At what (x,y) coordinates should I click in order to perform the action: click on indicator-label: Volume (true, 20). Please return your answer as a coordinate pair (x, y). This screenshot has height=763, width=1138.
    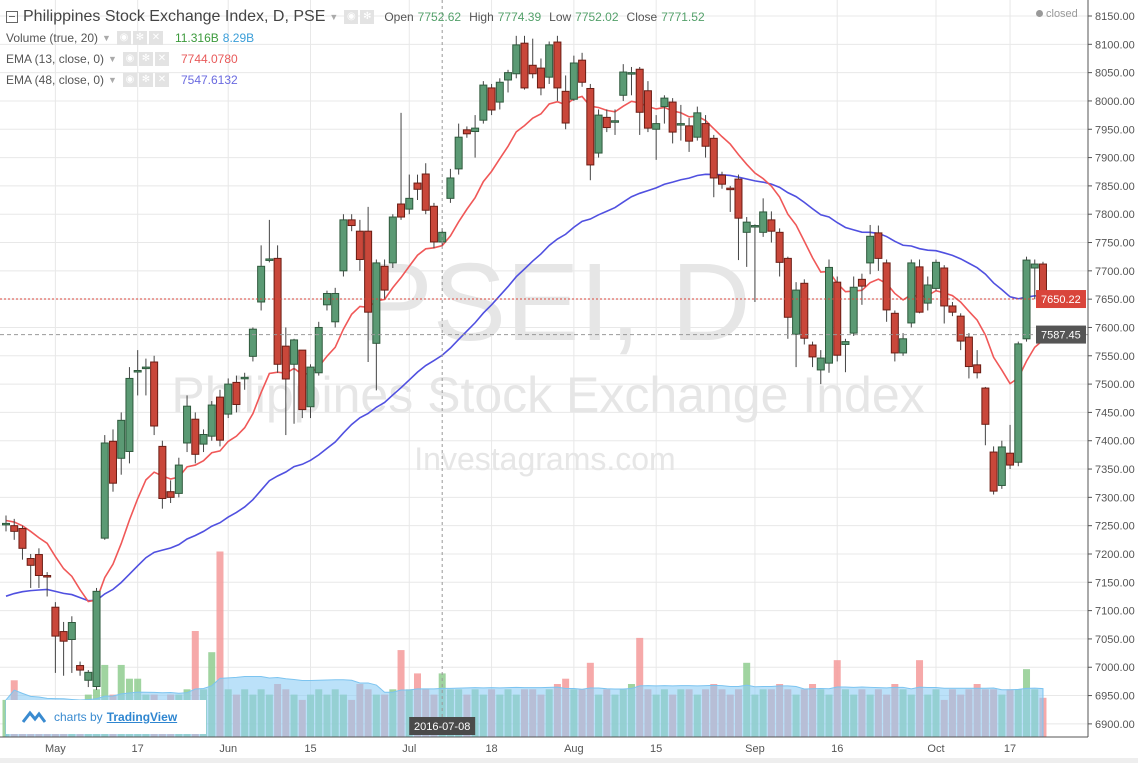
    Looking at the image, I should click on (52, 37).